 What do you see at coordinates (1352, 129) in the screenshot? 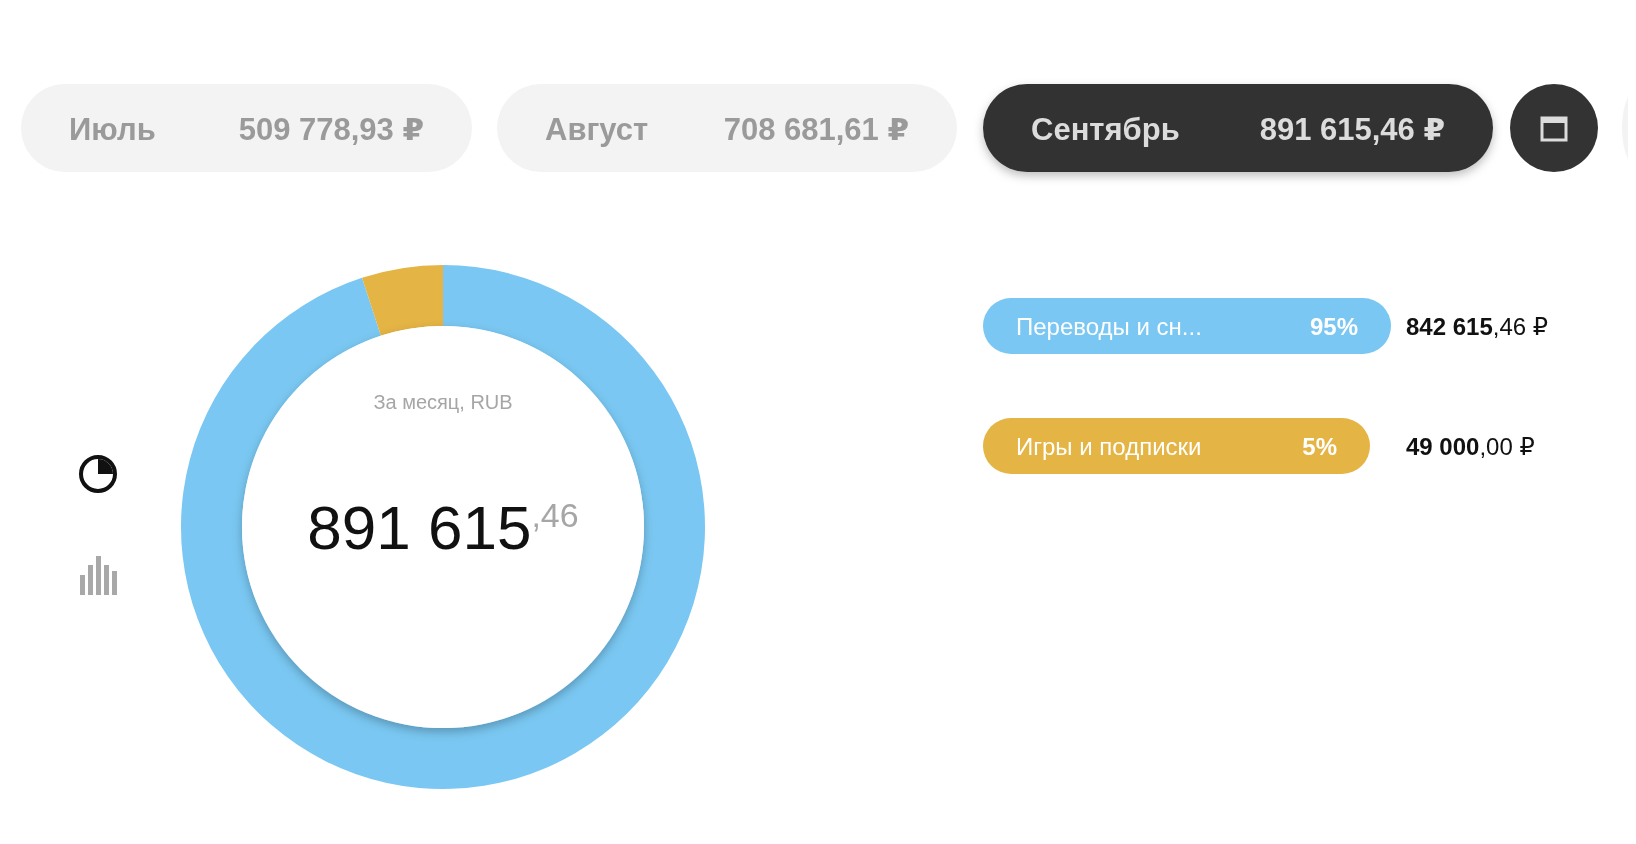
I see `text: 891 615,46 ₽` at bounding box center [1352, 129].